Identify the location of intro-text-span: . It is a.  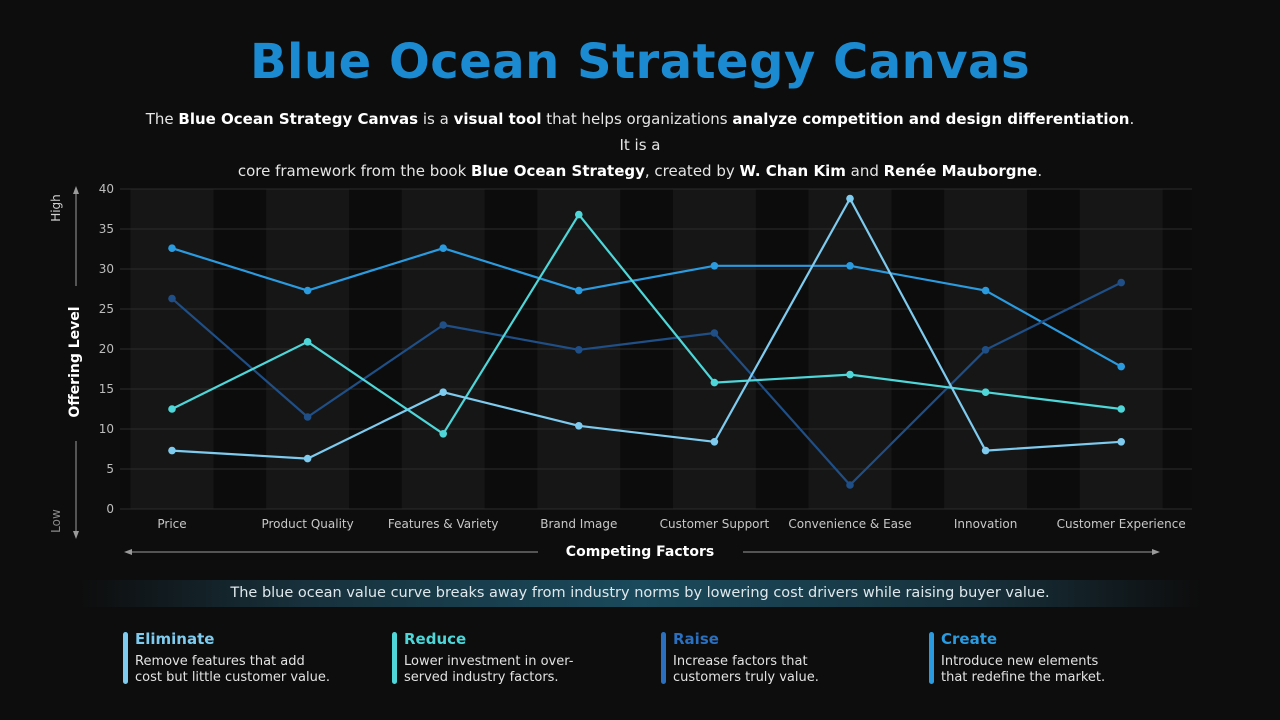
(877, 132).